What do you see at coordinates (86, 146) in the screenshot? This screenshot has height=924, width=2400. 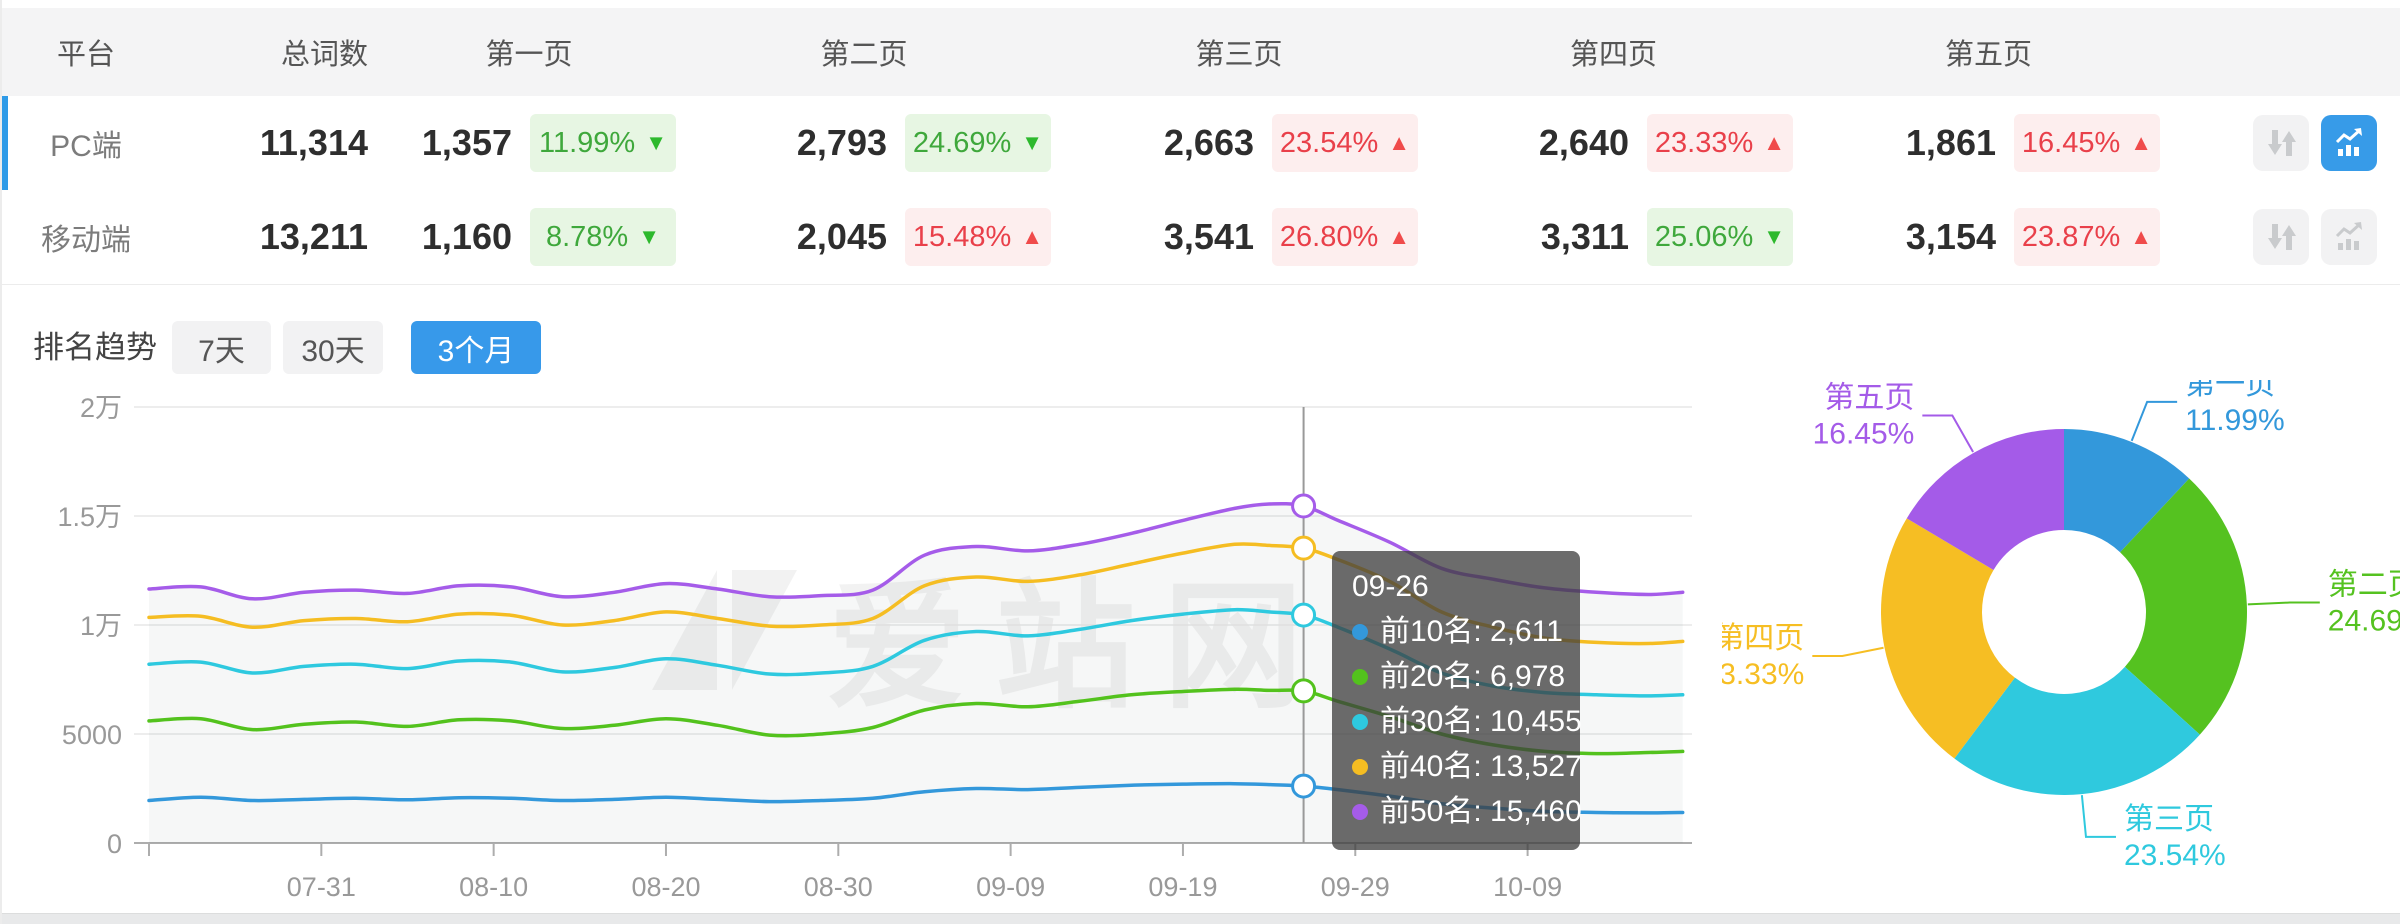 I see `platform-label: PC端` at bounding box center [86, 146].